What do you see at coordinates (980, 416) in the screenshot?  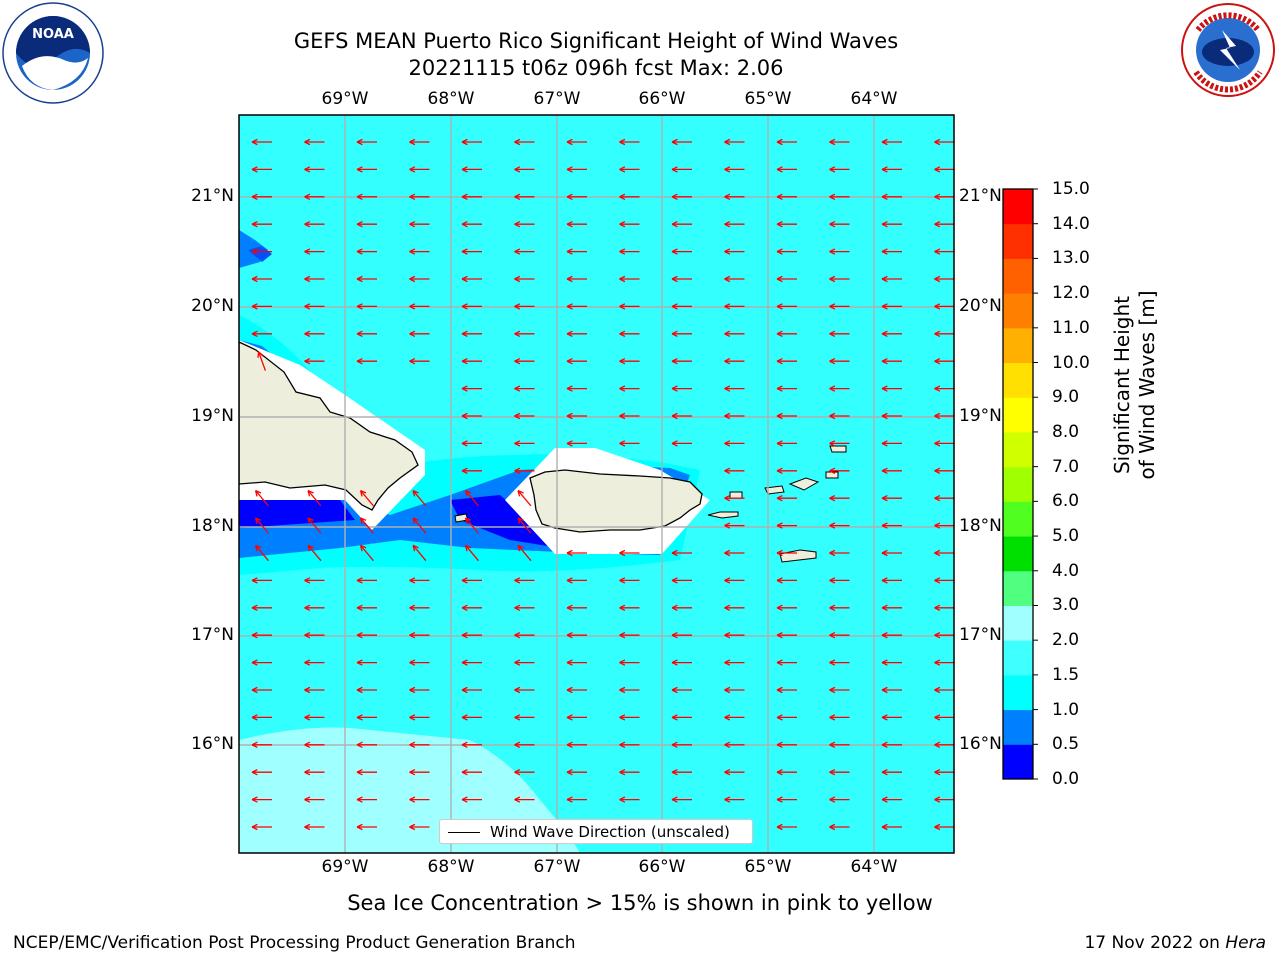 I see `lat-label-right: 19°N` at bounding box center [980, 416].